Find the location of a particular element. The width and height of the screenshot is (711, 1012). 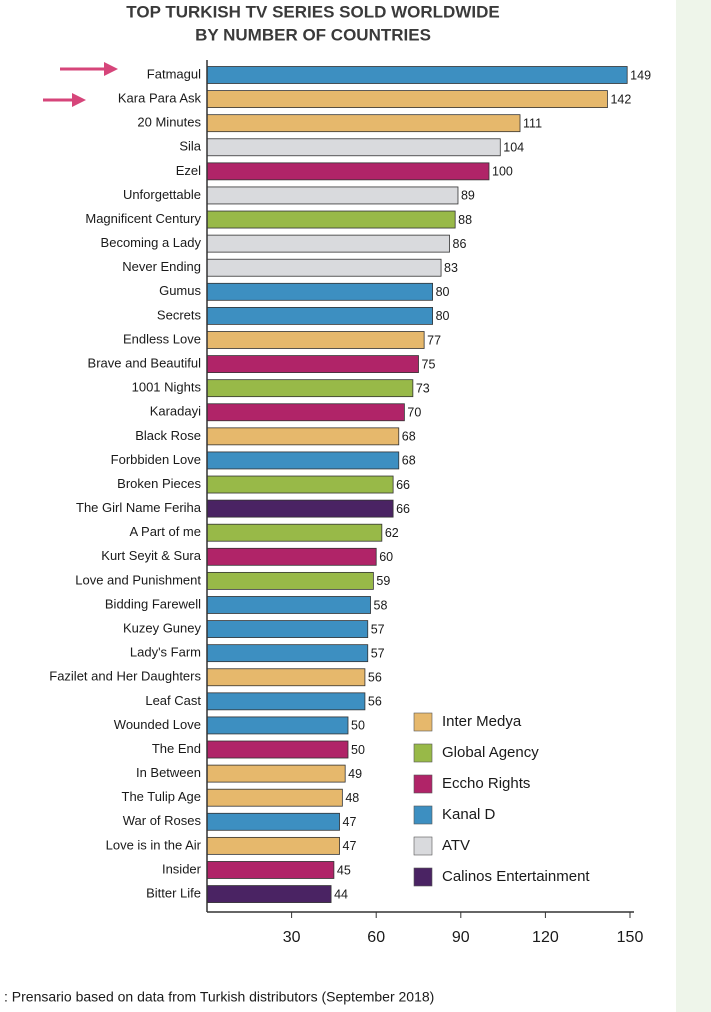

value-label: 68 is located at coordinates (409, 461).